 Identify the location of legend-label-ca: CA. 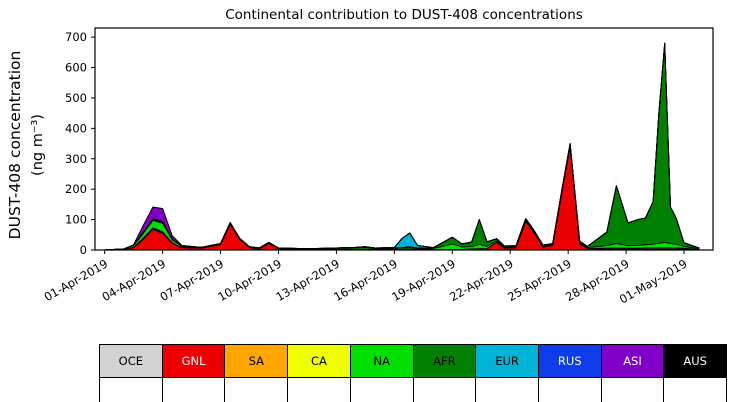
(319, 361).